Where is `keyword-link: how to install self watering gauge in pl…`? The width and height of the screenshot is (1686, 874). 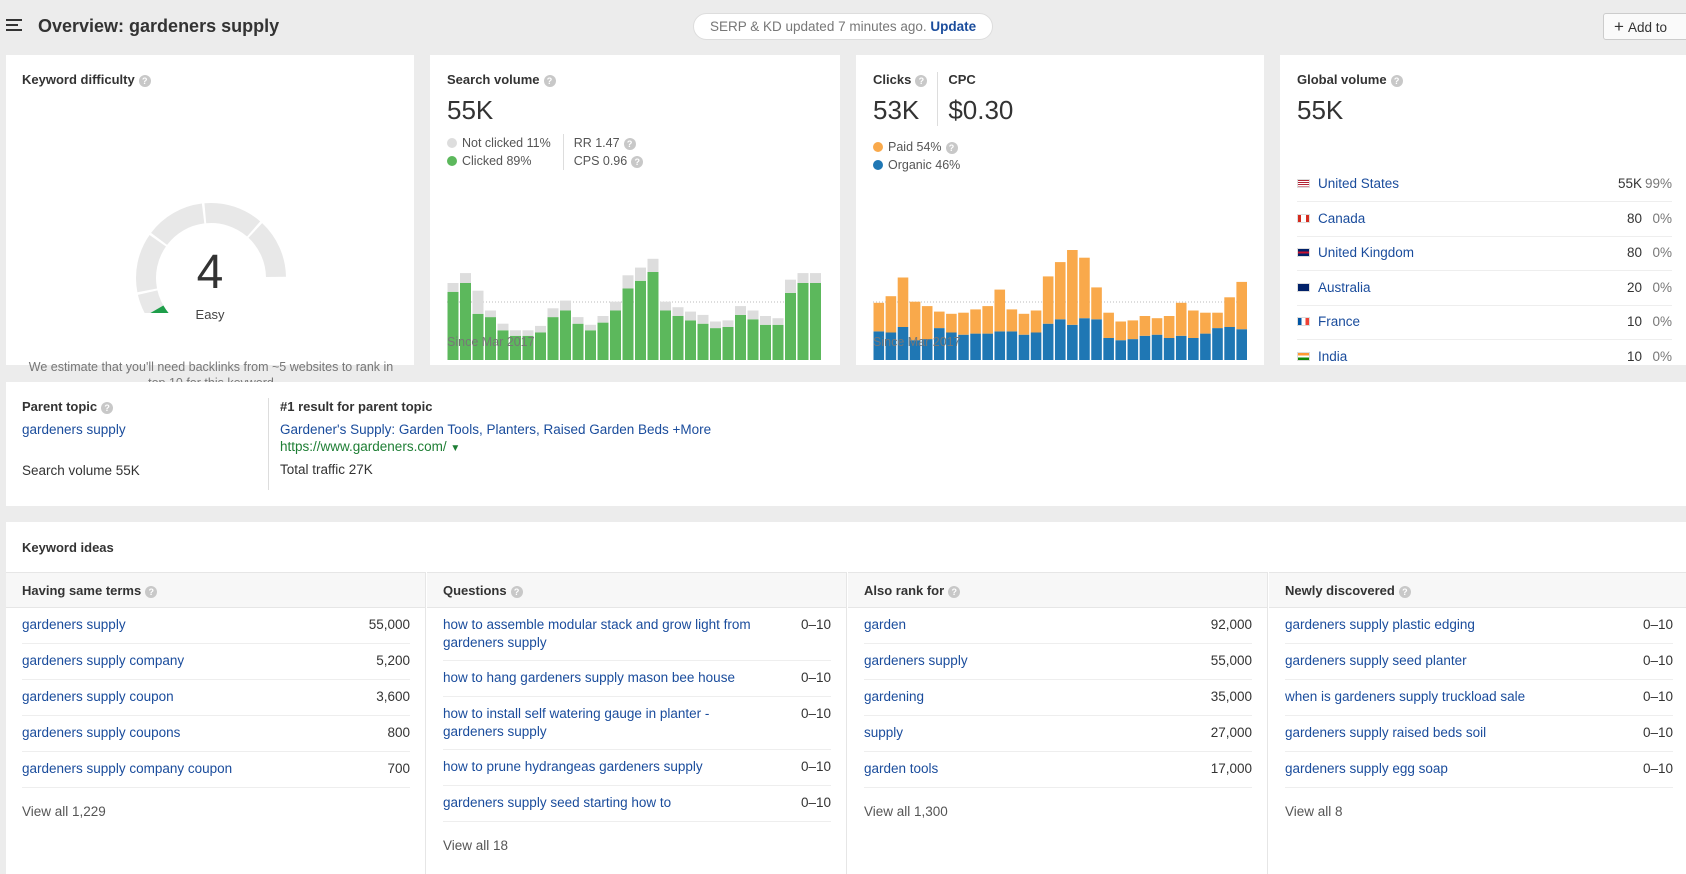
keyword-link: how to install self watering gauge in pl… is located at coordinates (576, 722).